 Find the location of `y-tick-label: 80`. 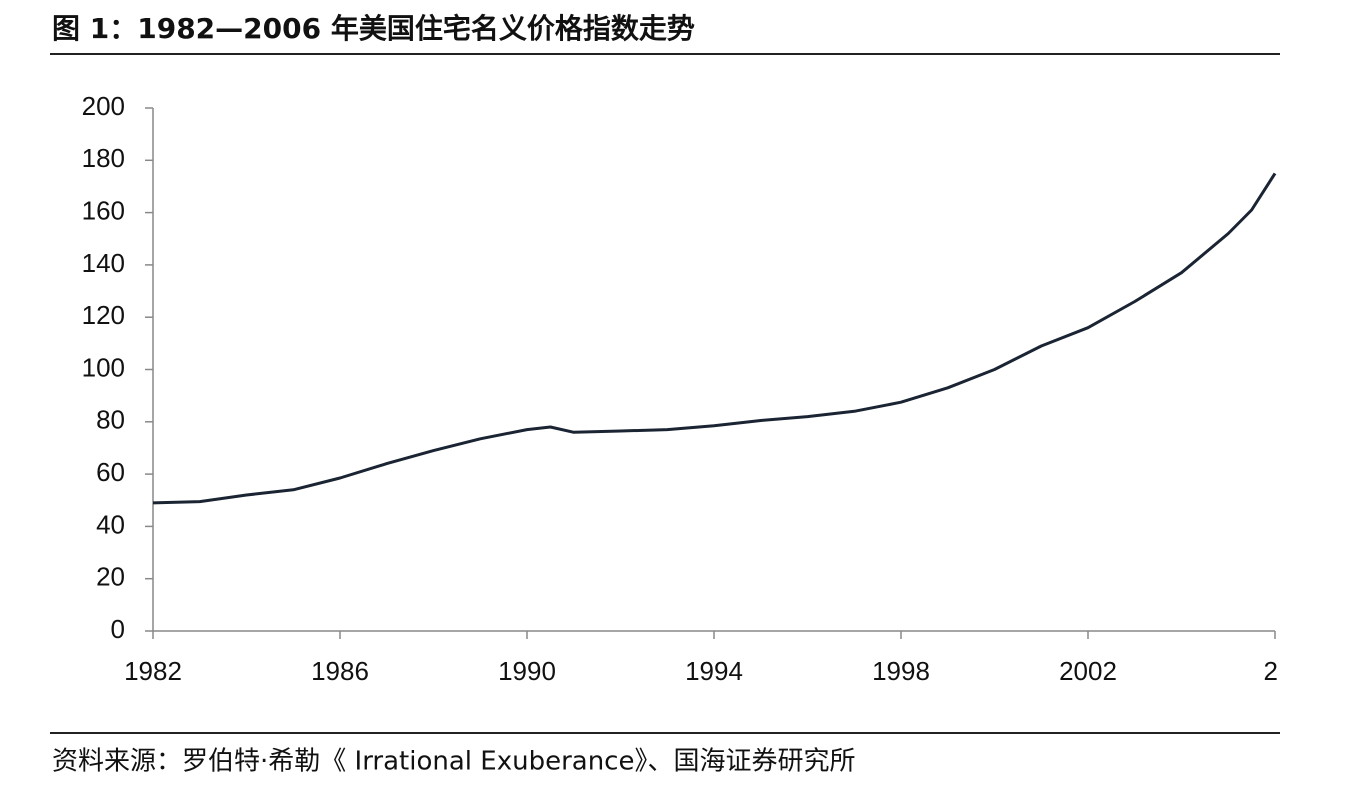

y-tick-label: 80 is located at coordinates (110, 420).